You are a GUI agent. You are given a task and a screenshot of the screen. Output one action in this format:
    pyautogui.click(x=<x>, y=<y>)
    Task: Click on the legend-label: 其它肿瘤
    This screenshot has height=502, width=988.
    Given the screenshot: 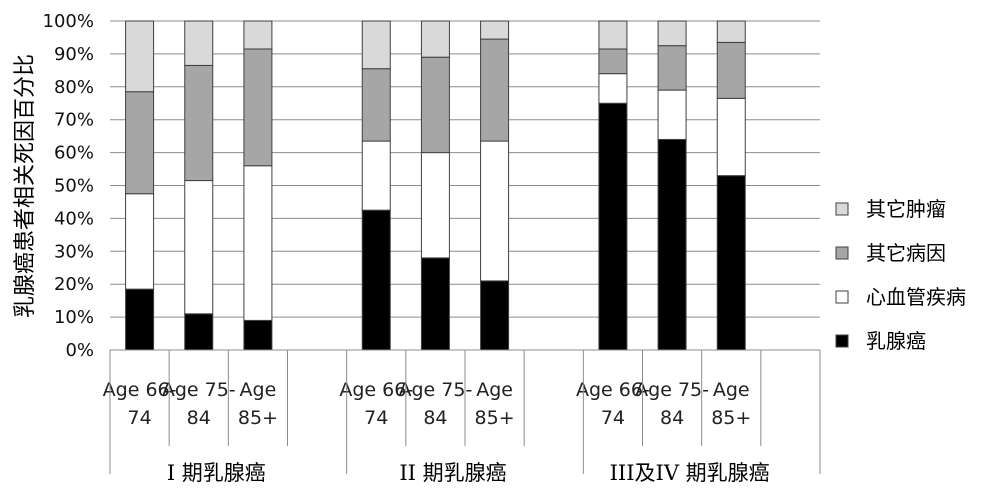 What is the action you would take?
    pyautogui.click(x=906, y=209)
    